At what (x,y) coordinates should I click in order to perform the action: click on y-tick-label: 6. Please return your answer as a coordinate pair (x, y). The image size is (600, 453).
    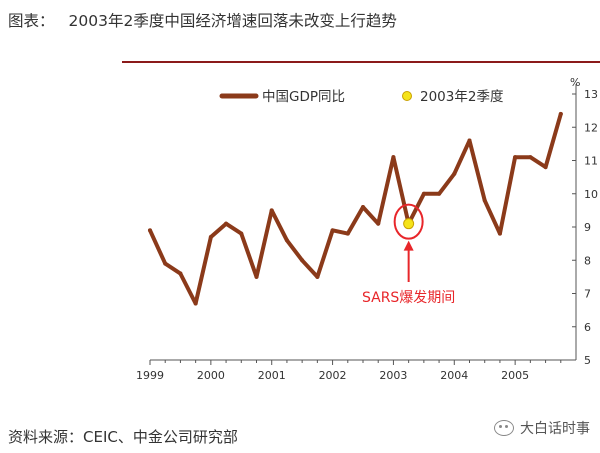
    Looking at the image, I should click on (587, 327).